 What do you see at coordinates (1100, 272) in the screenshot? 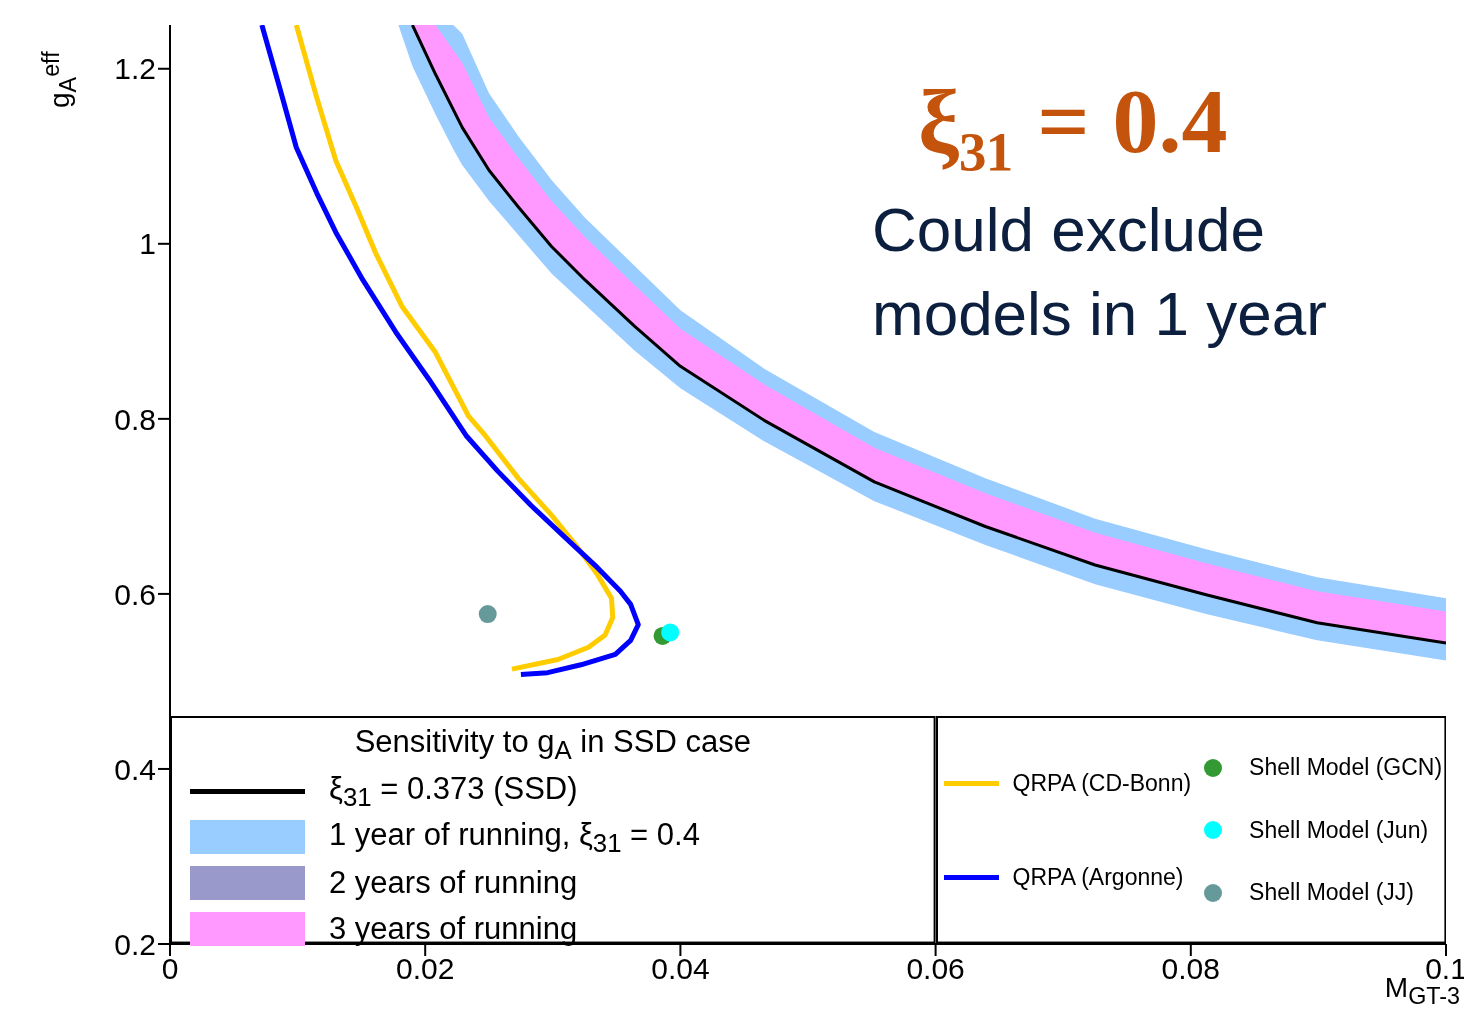
I see `annotation: Could exclude models in 1 year` at bounding box center [1100, 272].